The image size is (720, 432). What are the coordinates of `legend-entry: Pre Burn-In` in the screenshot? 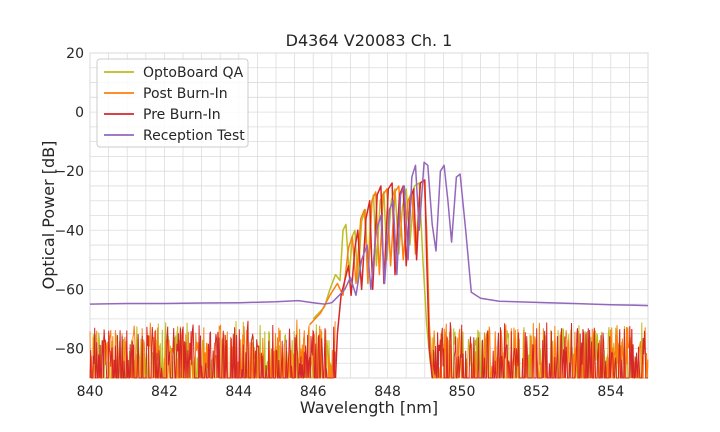 It's located at (182, 115).